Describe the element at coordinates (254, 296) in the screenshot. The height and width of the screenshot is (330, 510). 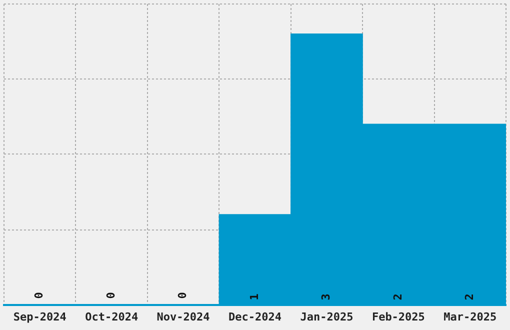
I see `data-label: 1` at that location.